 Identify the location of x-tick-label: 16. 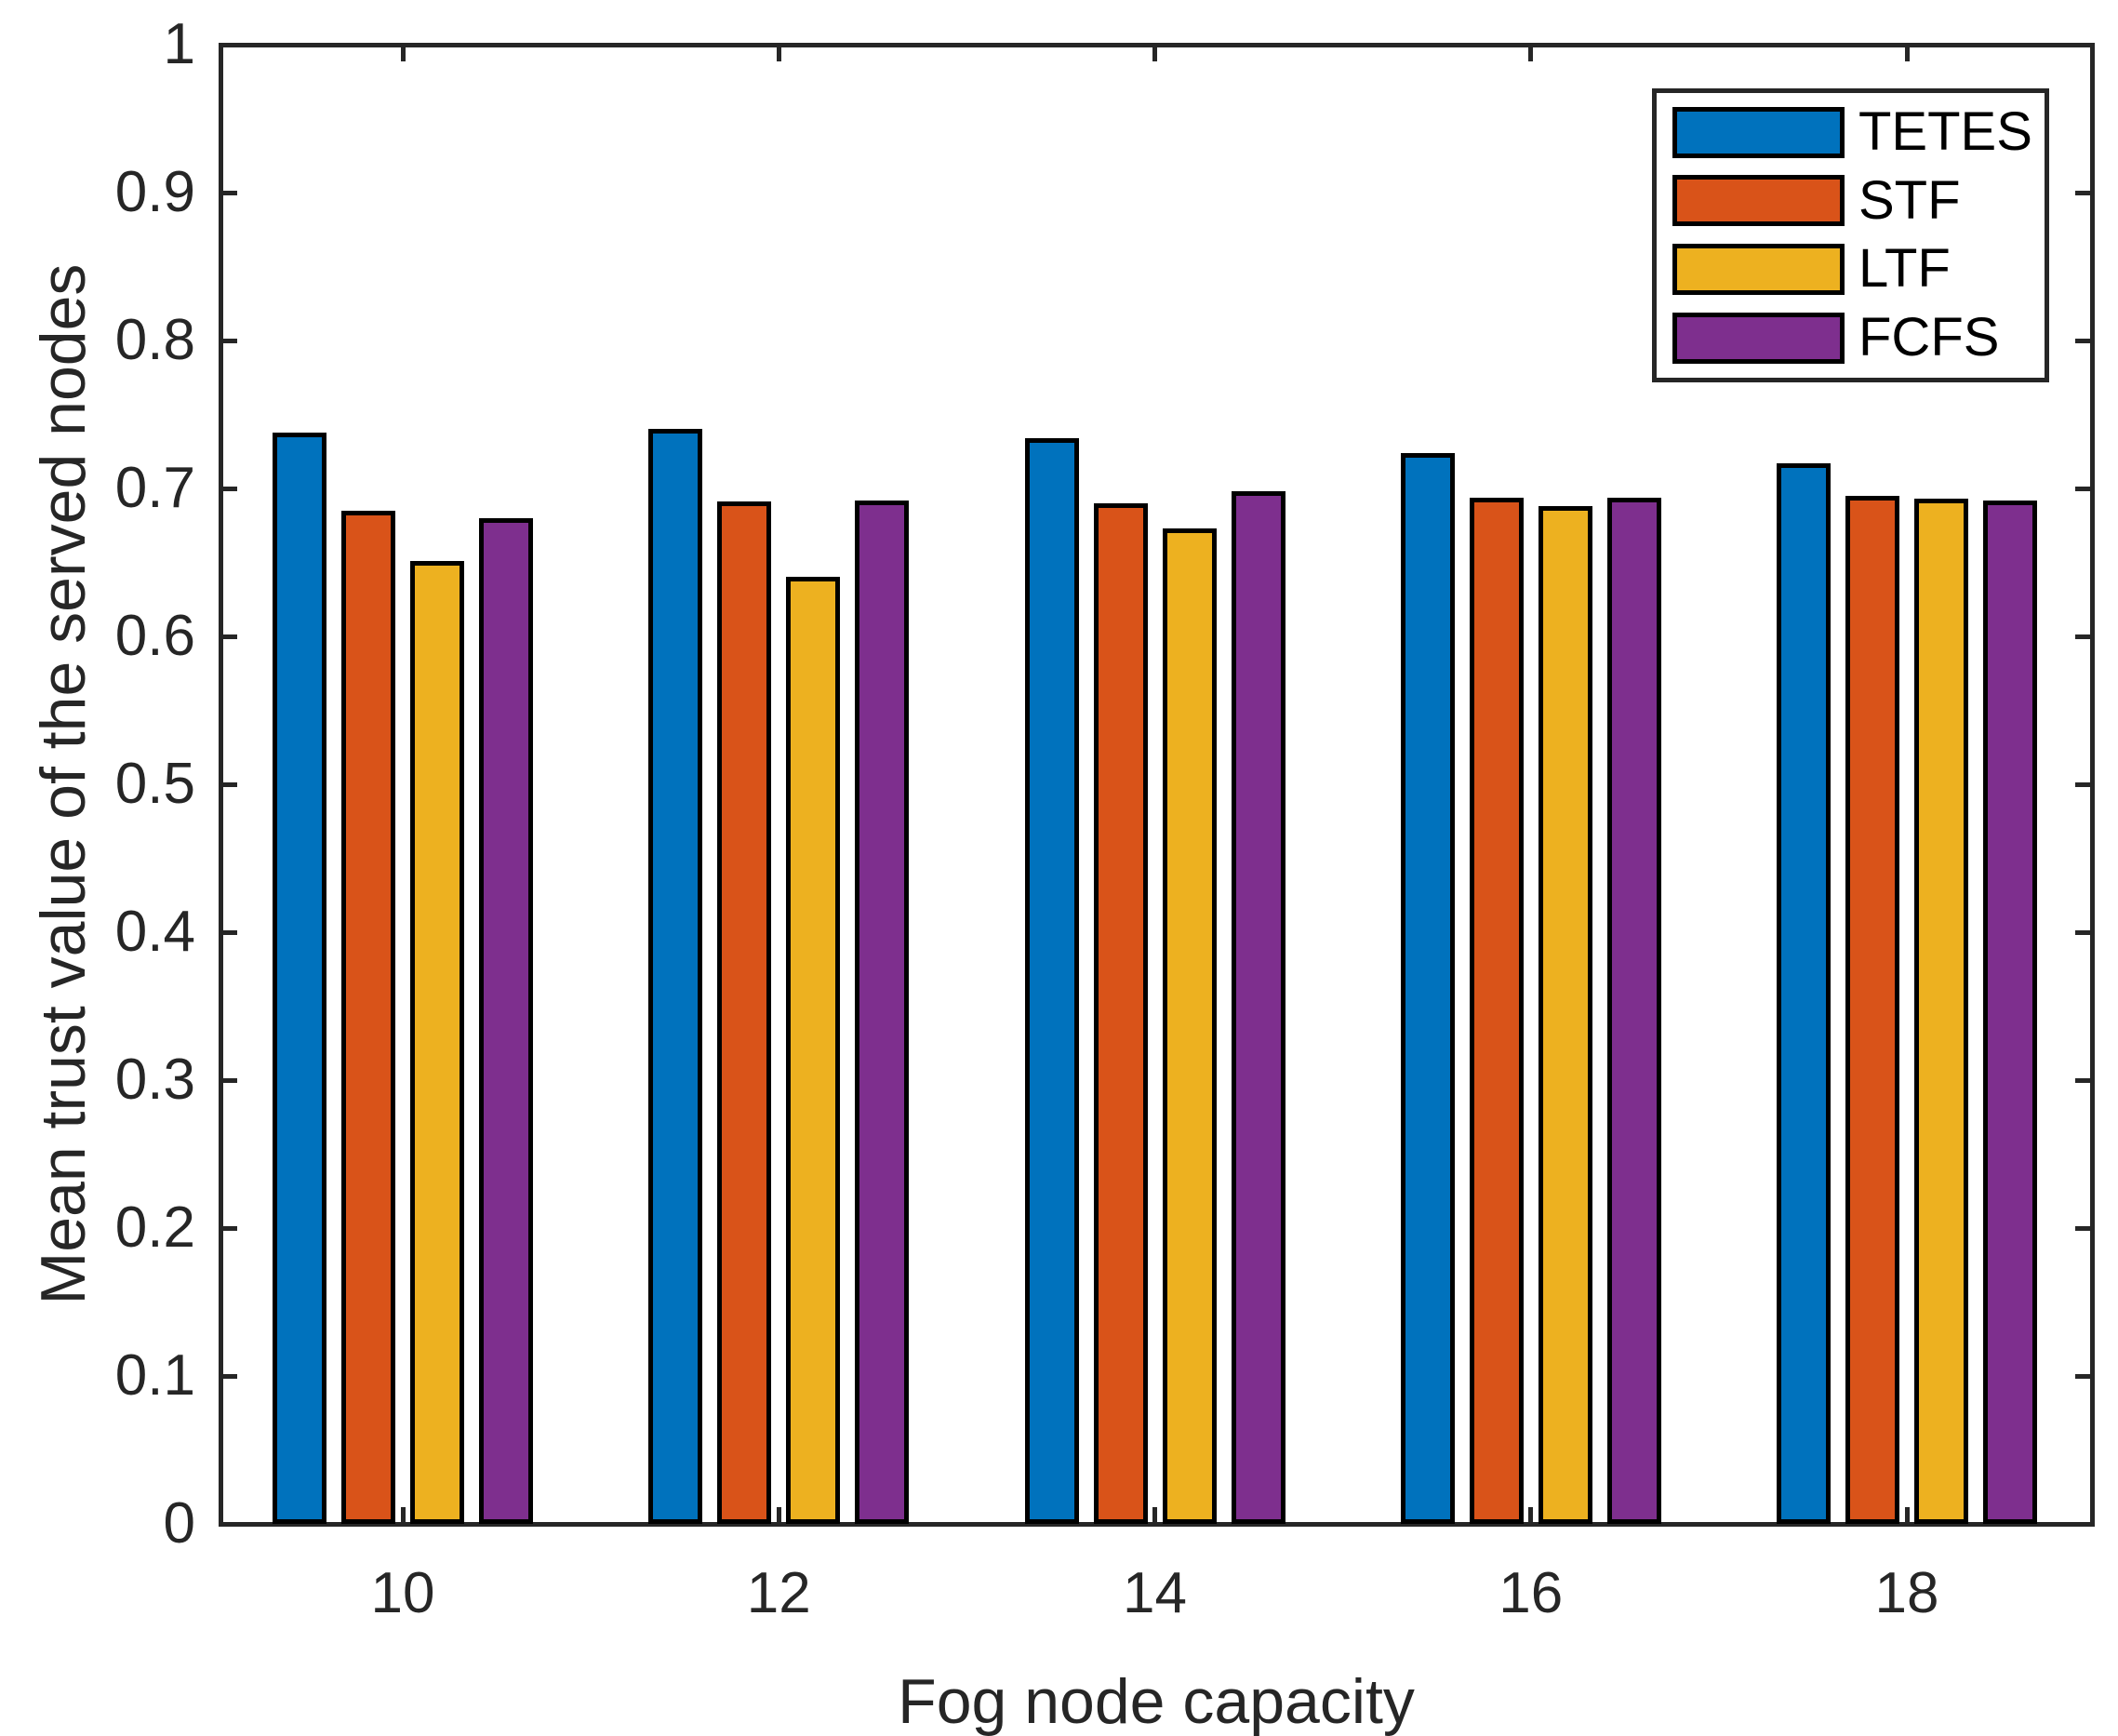
(1532, 1593).